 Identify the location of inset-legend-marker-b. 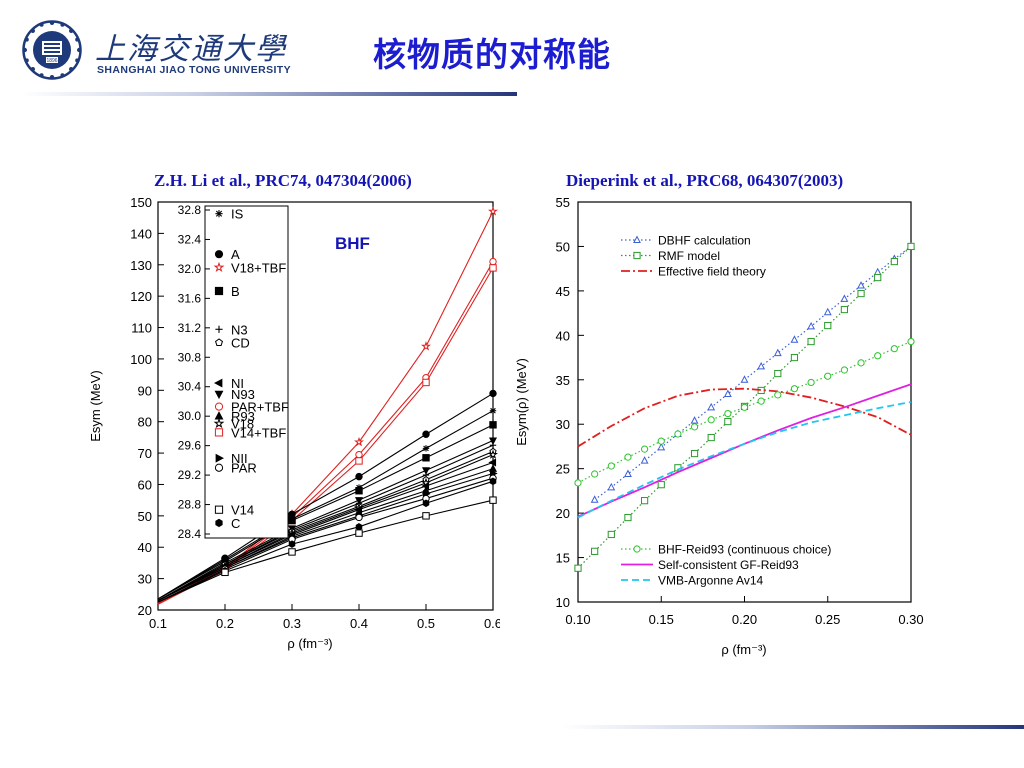
(219, 291).